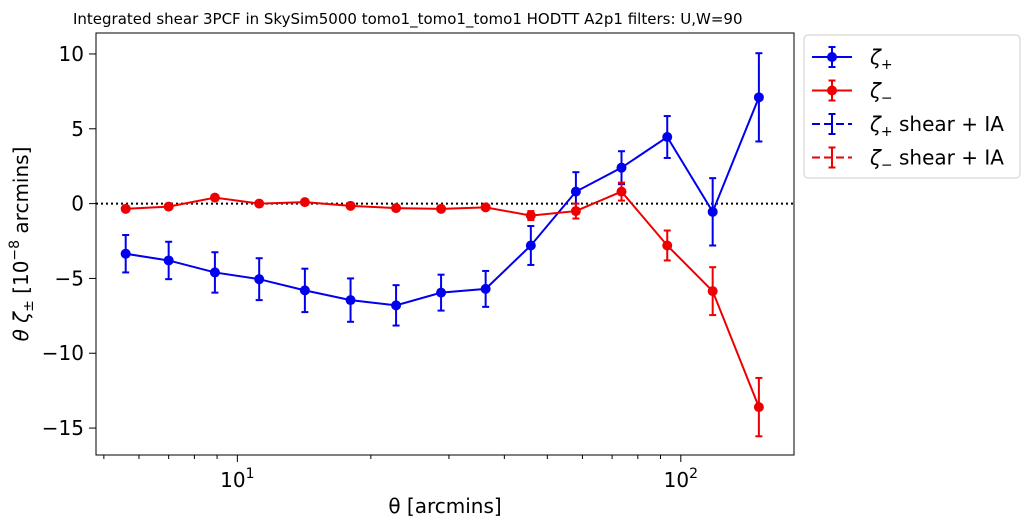 The image size is (1030, 529). I want to click on y-axis-label-close: arcmins], so click(21, 193).